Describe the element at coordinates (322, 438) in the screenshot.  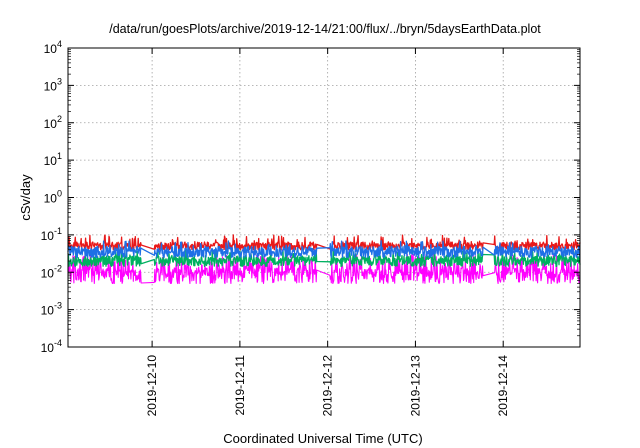
I see `x-axis-title: Coordinated Universal Time (UTC)` at that location.